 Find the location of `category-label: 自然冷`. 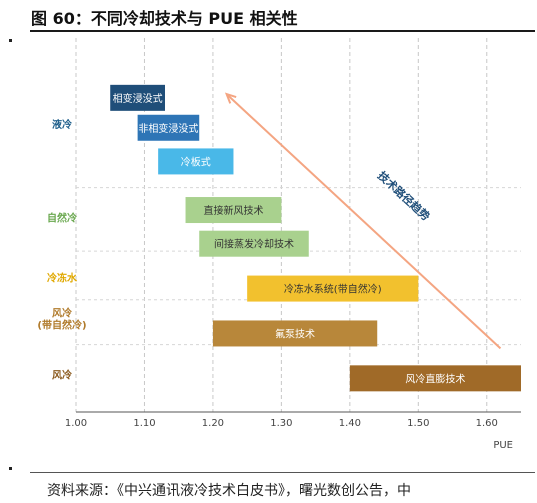

category-label: 自然冷 is located at coordinates (62, 218).